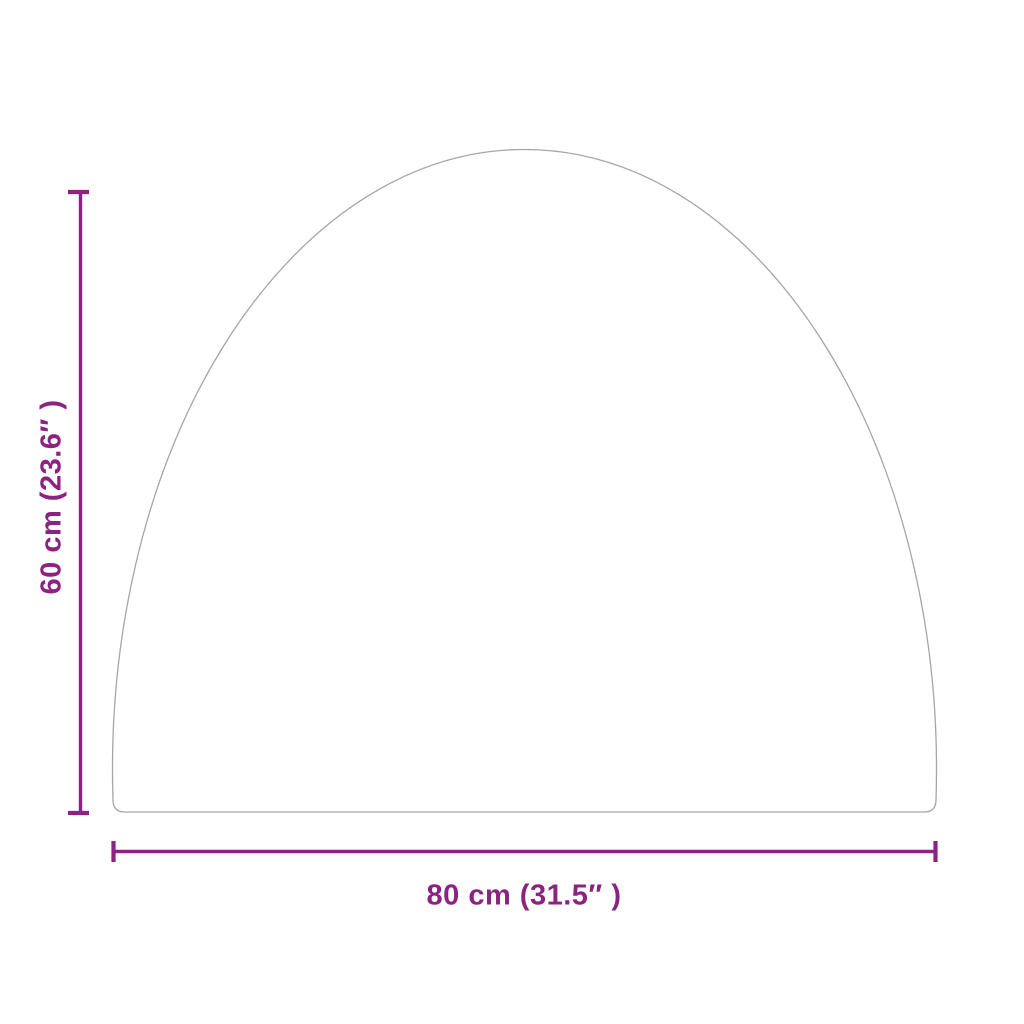  Describe the element at coordinates (524, 895) in the screenshot. I see `width-dimension-label: 80 cm (31.5″ )` at that location.